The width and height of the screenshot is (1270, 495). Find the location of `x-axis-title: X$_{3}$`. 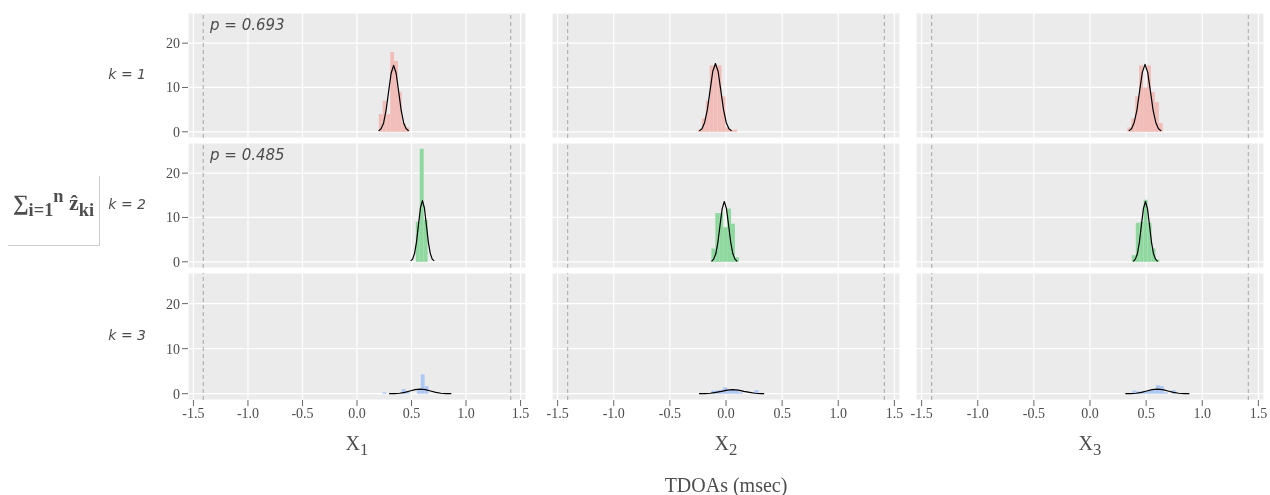

x-axis-title: X$_{3}$ is located at coordinates (1090, 446).